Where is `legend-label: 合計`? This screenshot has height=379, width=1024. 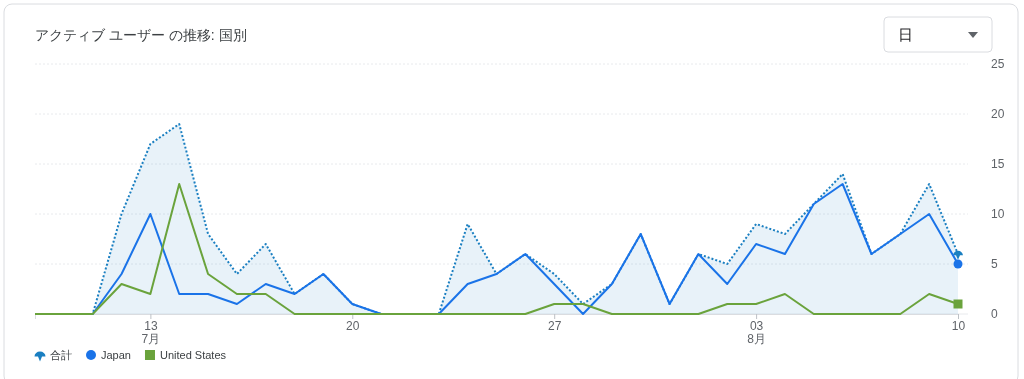 legend-label: 合計 is located at coordinates (61, 355).